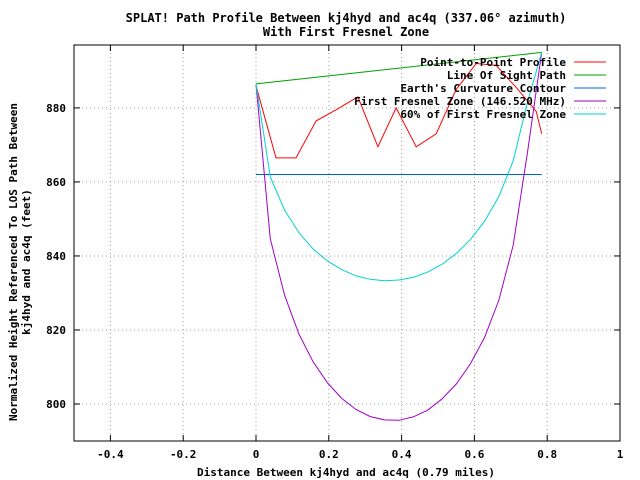 This screenshot has width=640, height=480. I want to click on y-axis-label-line2: kj4hyd and ac4q (feet), so click(26, 262).